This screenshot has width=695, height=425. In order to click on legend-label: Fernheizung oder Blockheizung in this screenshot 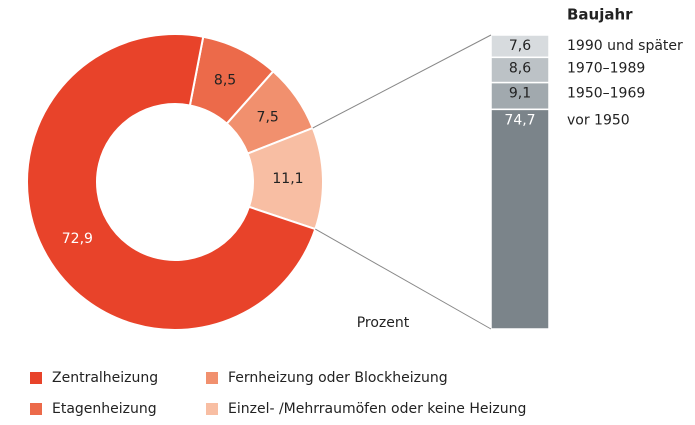, I will do `click(338, 378)`.